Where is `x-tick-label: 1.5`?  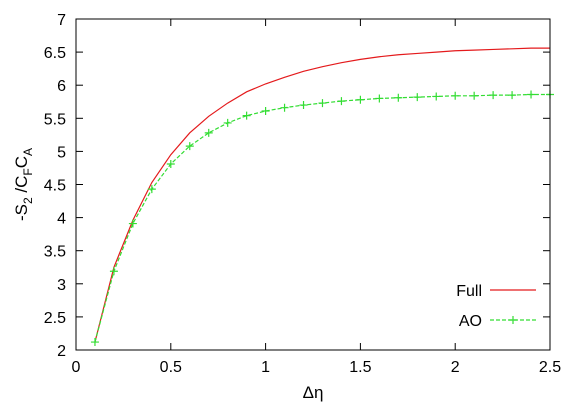
x-tick-label: 1.5 is located at coordinates (360, 367).